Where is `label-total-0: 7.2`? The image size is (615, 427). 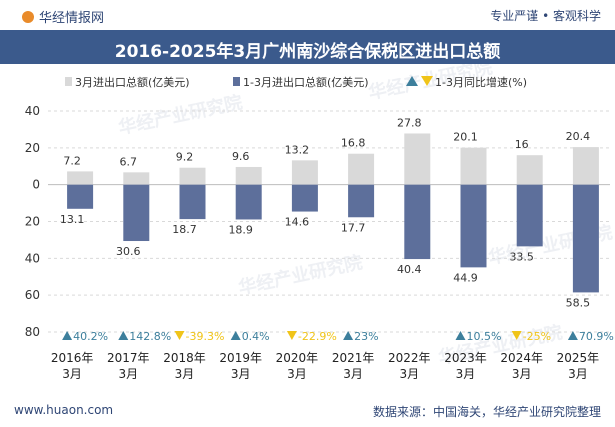
label-total-0: 7.2 is located at coordinates (72, 160).